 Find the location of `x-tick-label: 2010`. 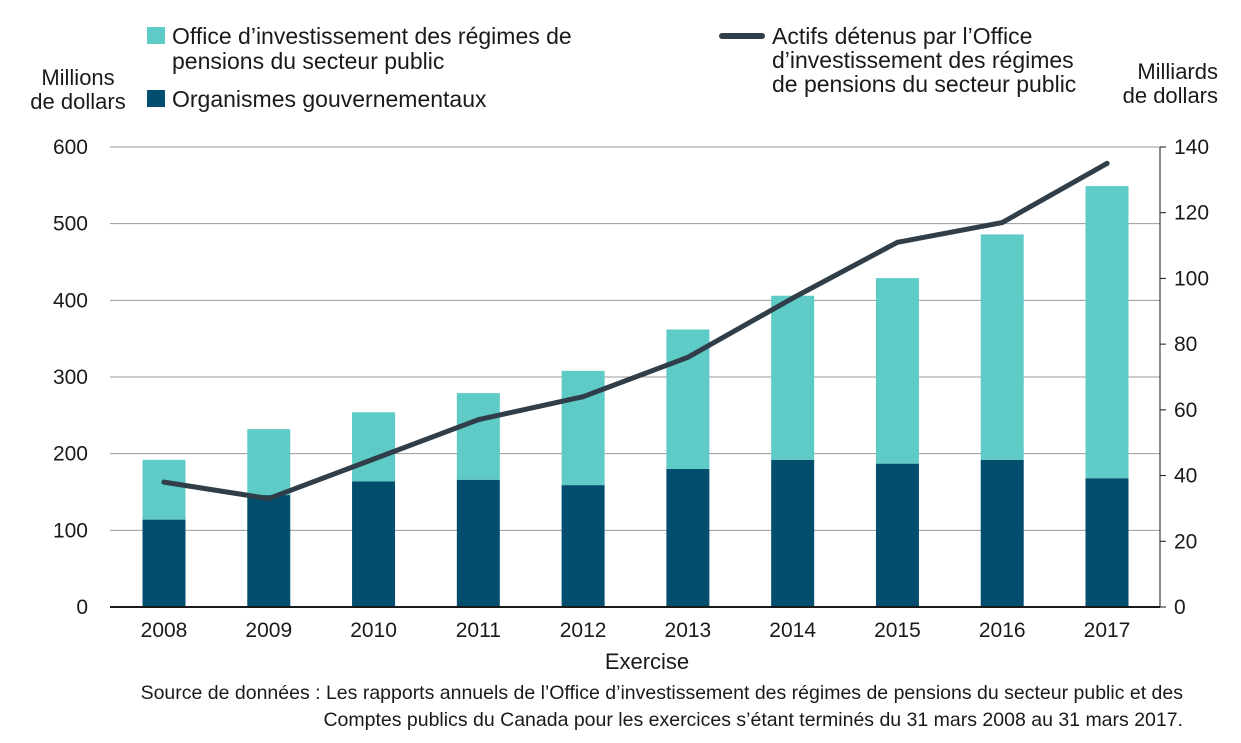

x-tick-label: 2010 is located at coordinates (373, 630).